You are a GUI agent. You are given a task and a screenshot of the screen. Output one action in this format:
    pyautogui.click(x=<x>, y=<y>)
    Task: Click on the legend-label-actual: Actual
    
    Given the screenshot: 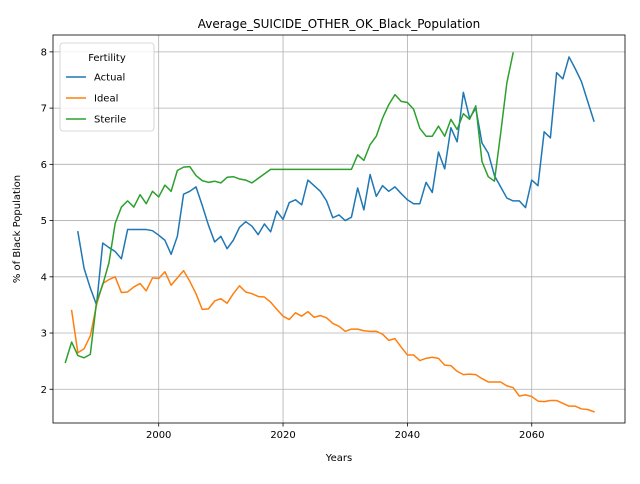 What is the action you would take?
    pyautogui.click(x=109, y=78)
    